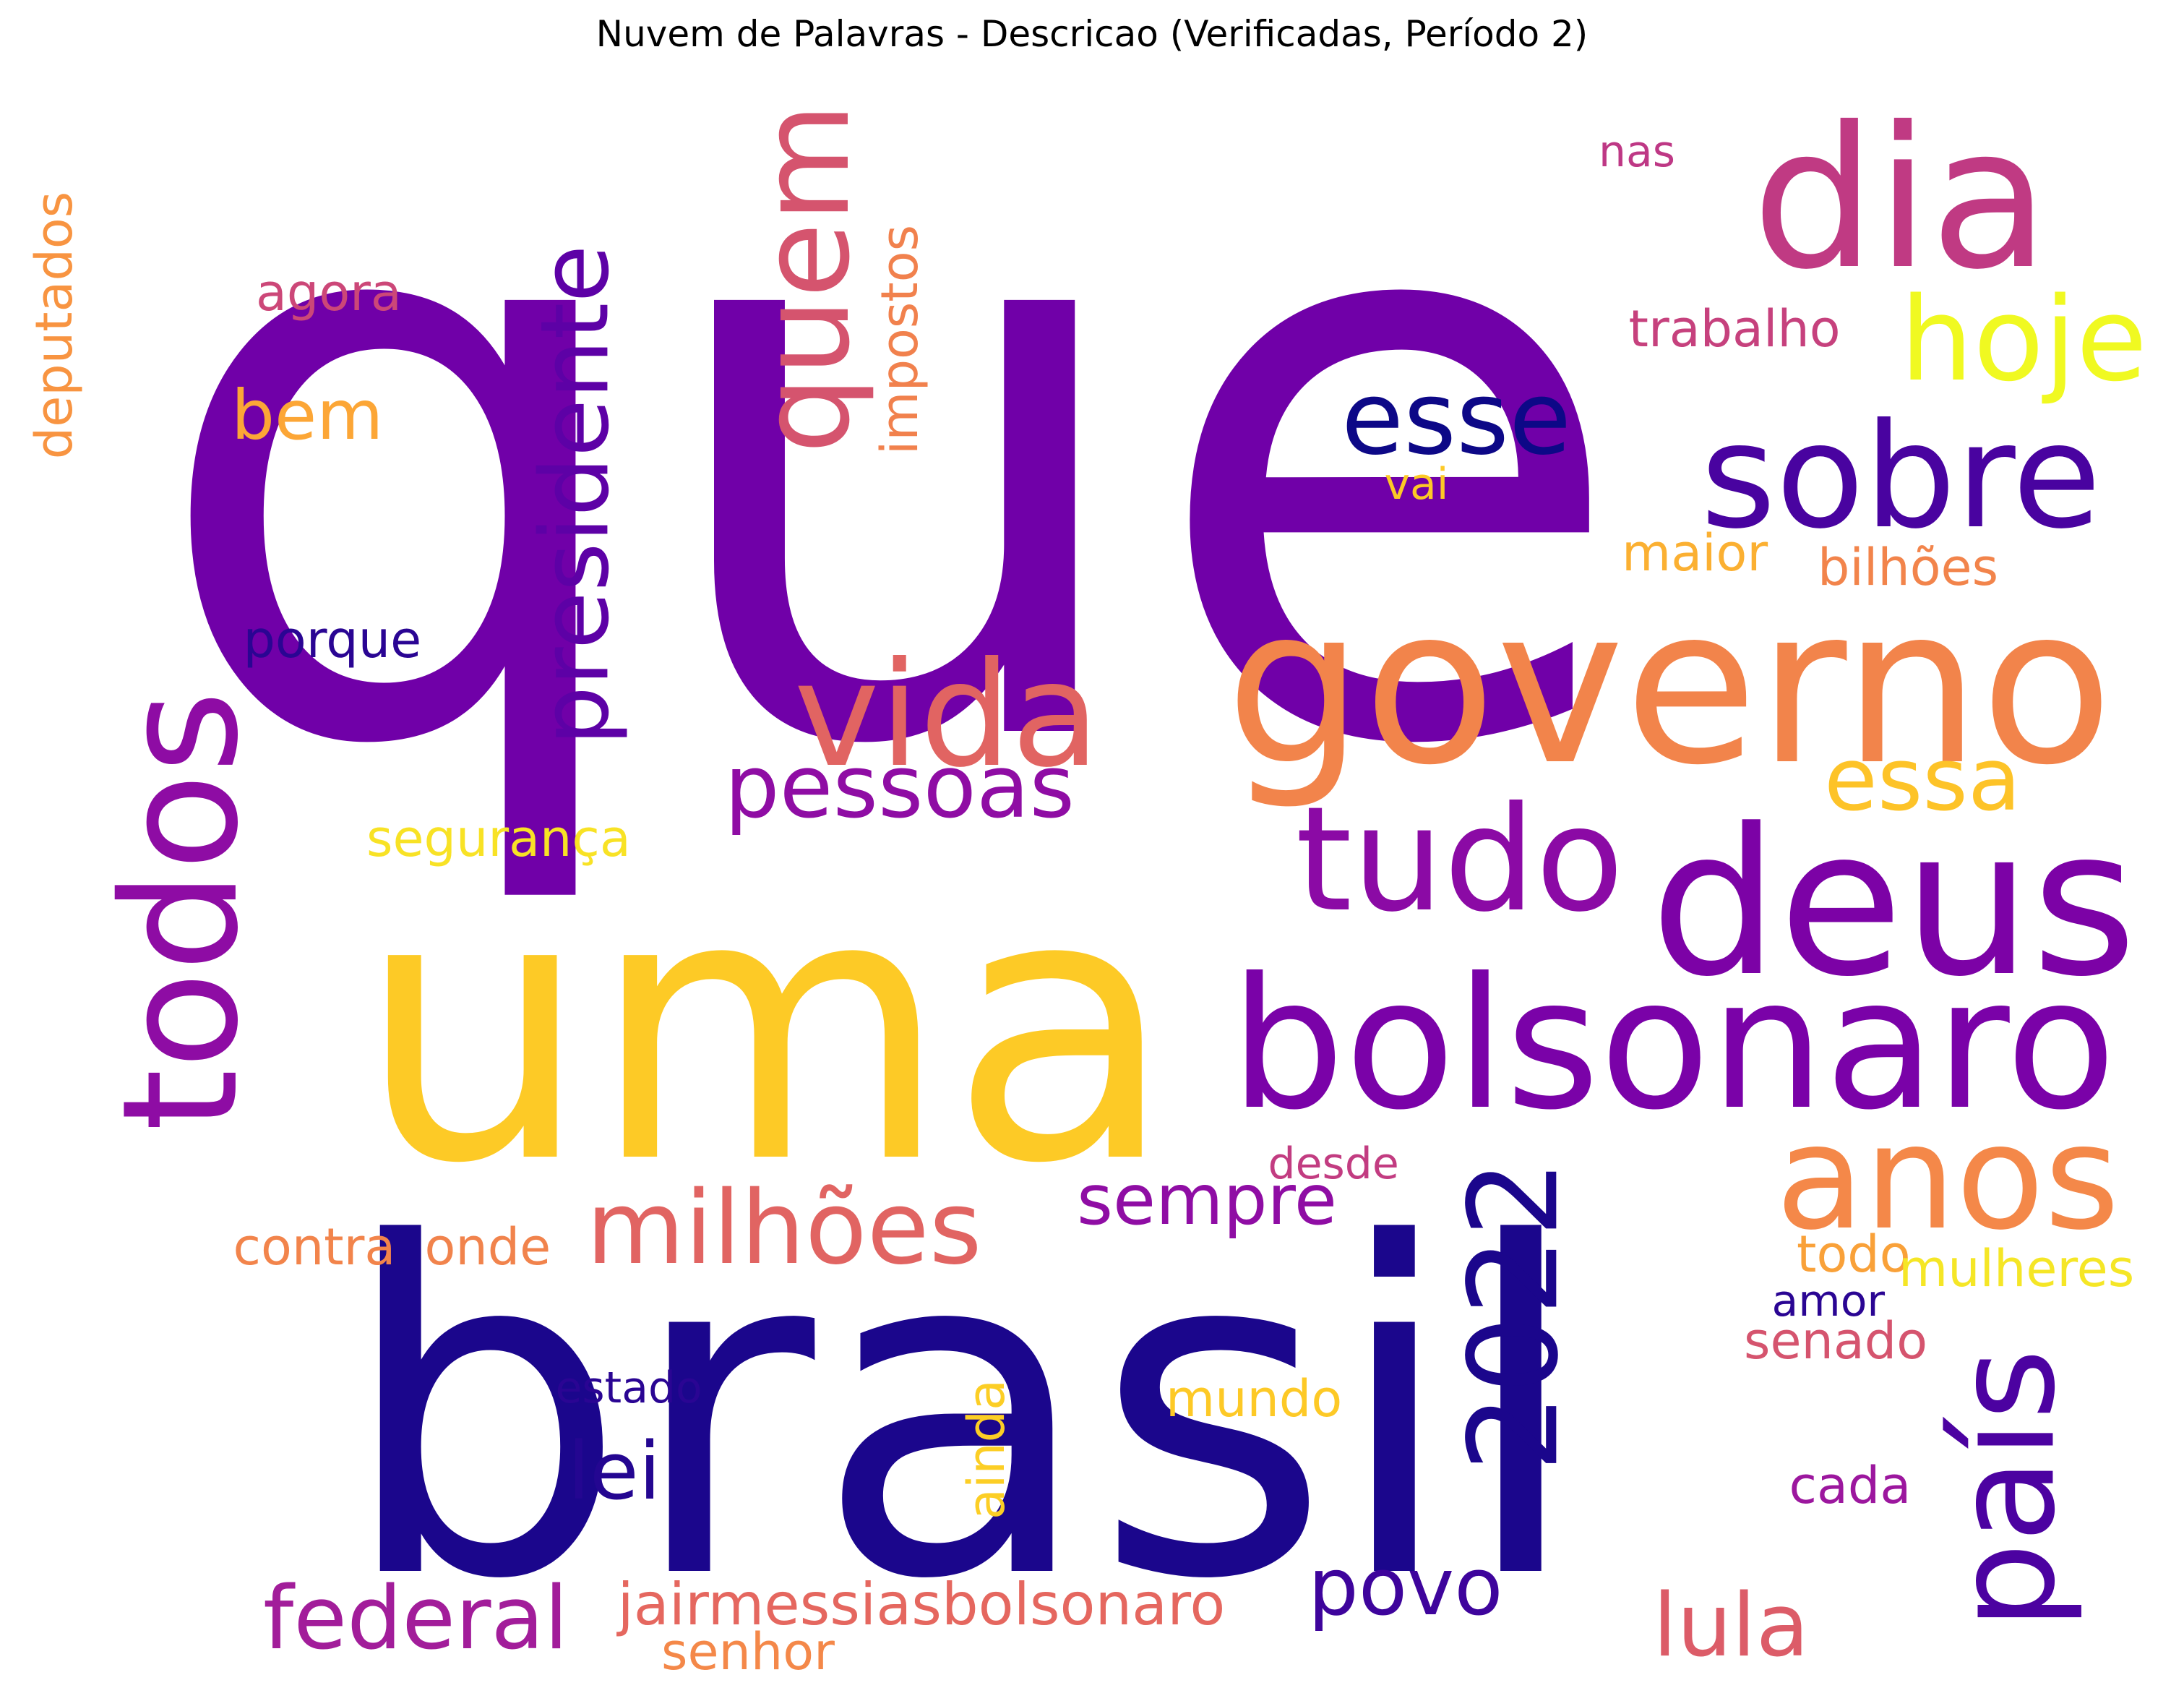 The image size is (2184, 1701). Describe the element at coordinates (180, 910) in the screenshot. I see `word-todos: todos` at that location.